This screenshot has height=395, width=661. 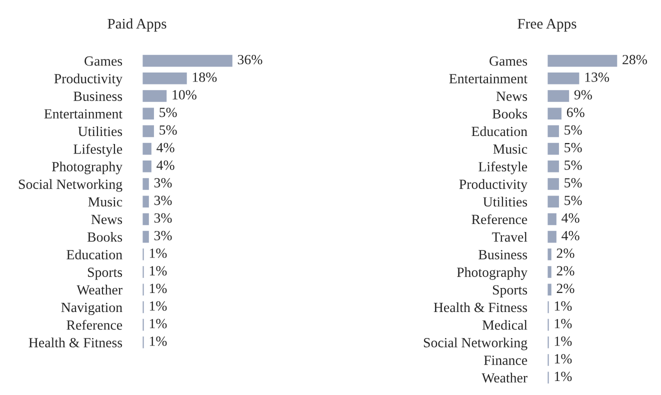 I want to click on data-label: 13%, so click(x=597, y=77).